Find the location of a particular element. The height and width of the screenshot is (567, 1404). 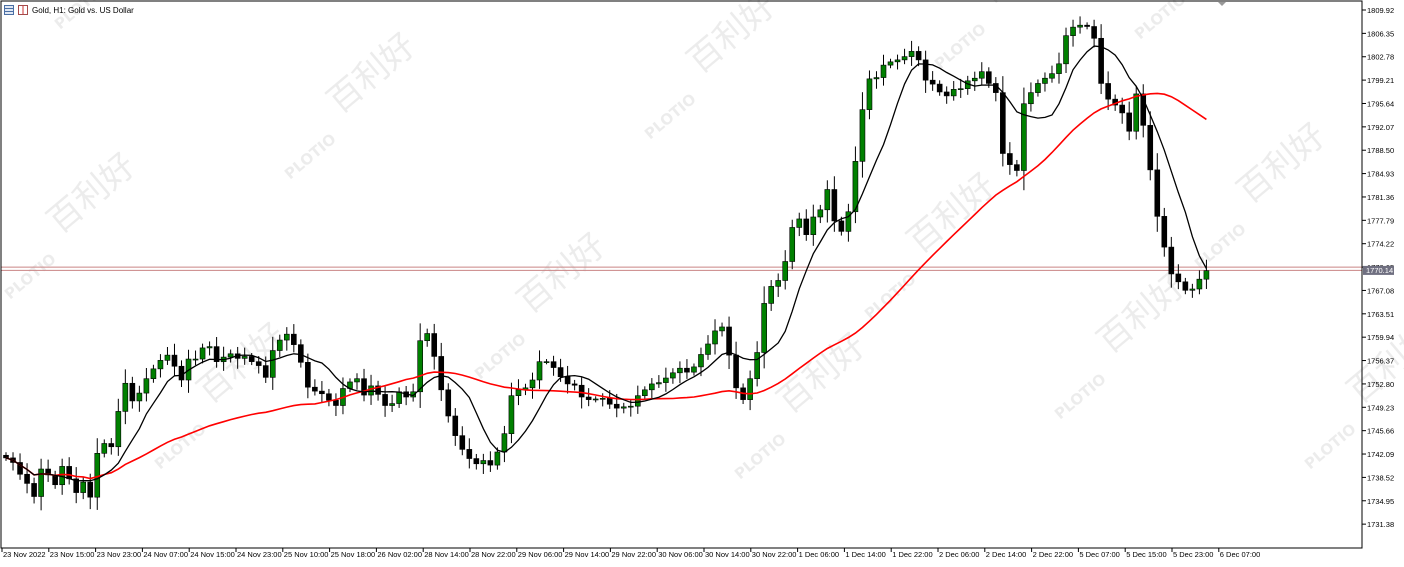

triangle-down-icon is located at coordinates (1222, 4).